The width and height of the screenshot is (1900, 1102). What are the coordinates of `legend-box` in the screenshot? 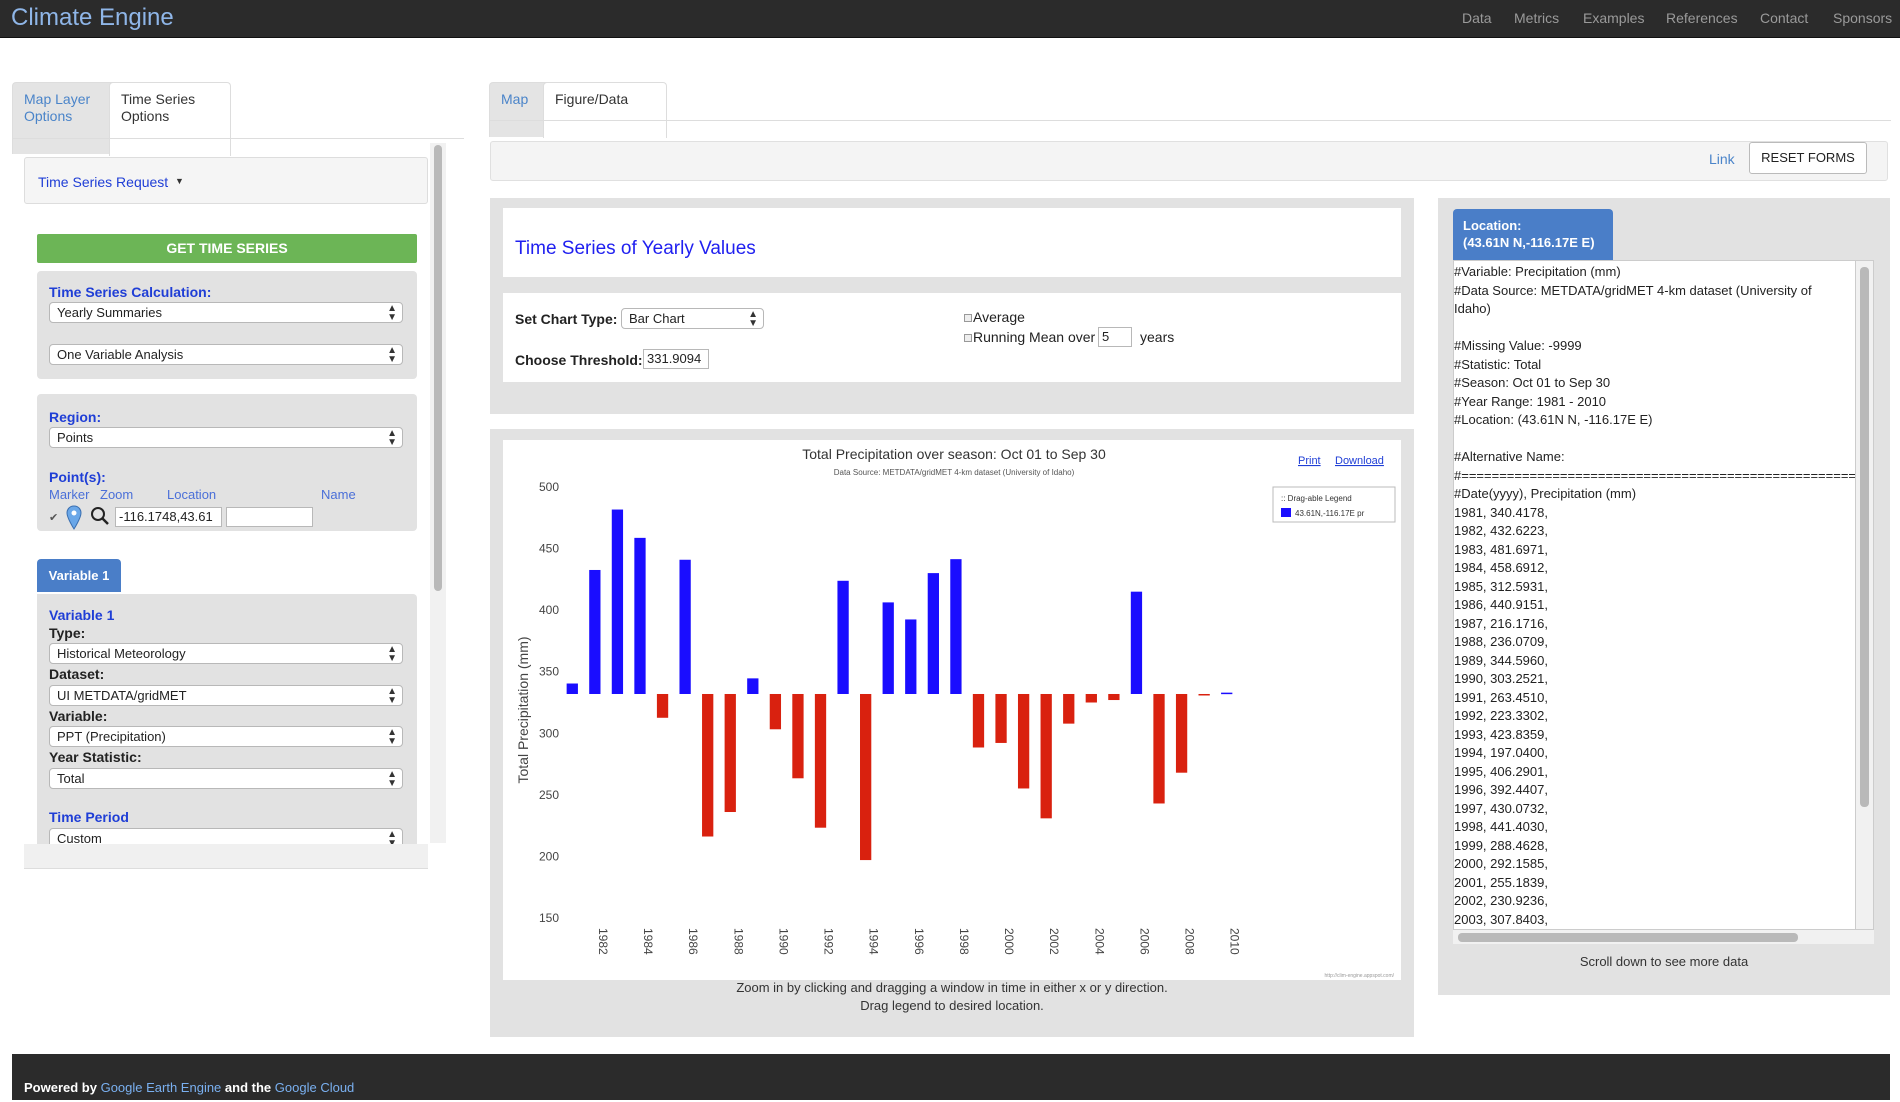 It's located at (1334, 504).